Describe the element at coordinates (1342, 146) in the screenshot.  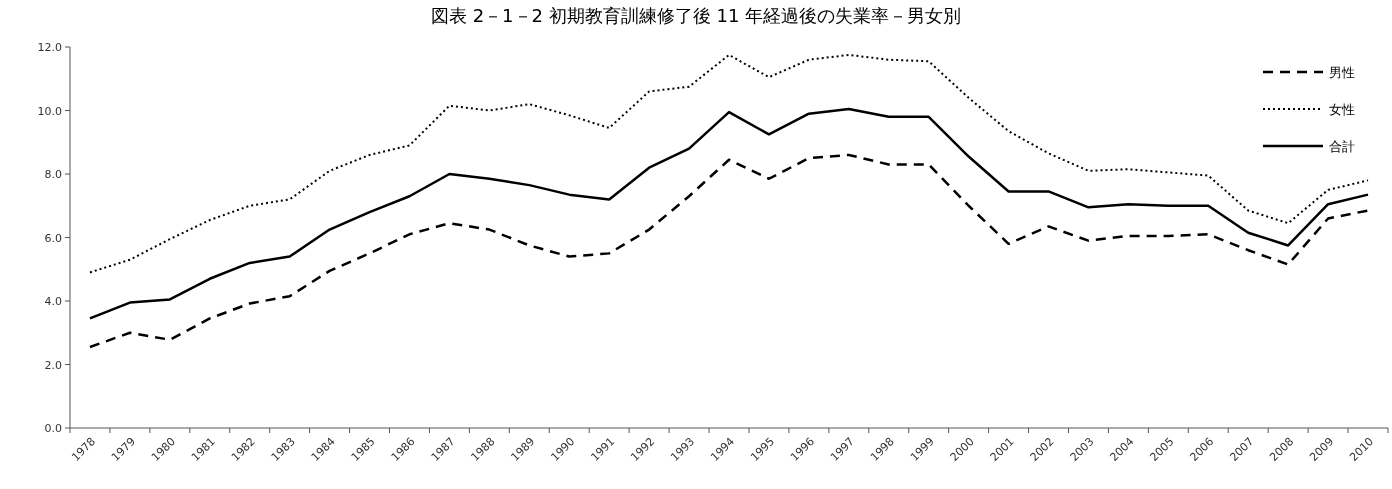
I see `legend-label: 合計` at that location.